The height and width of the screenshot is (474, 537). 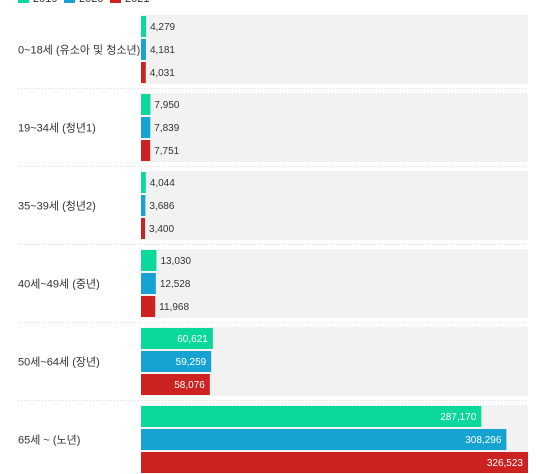 I want to click on legend-swatch-2019, so click(x=23, y=1).